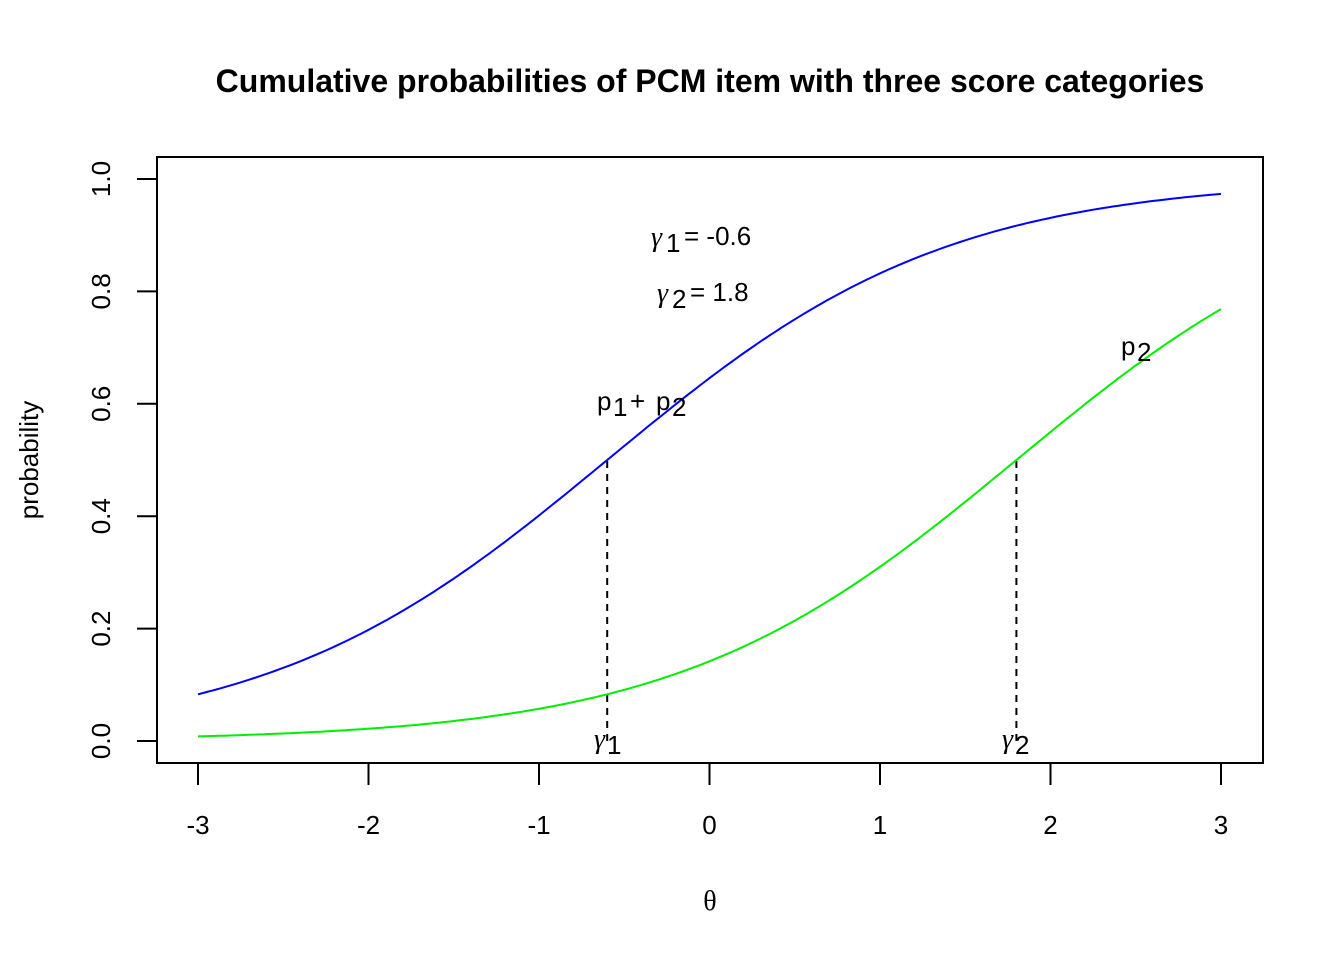 Image resolution: width=1344 pixels, height=960 pixels. Describe the element at coordinates (1050, 825) in the screenshot. I see `x-tick-label: 2` at that location.